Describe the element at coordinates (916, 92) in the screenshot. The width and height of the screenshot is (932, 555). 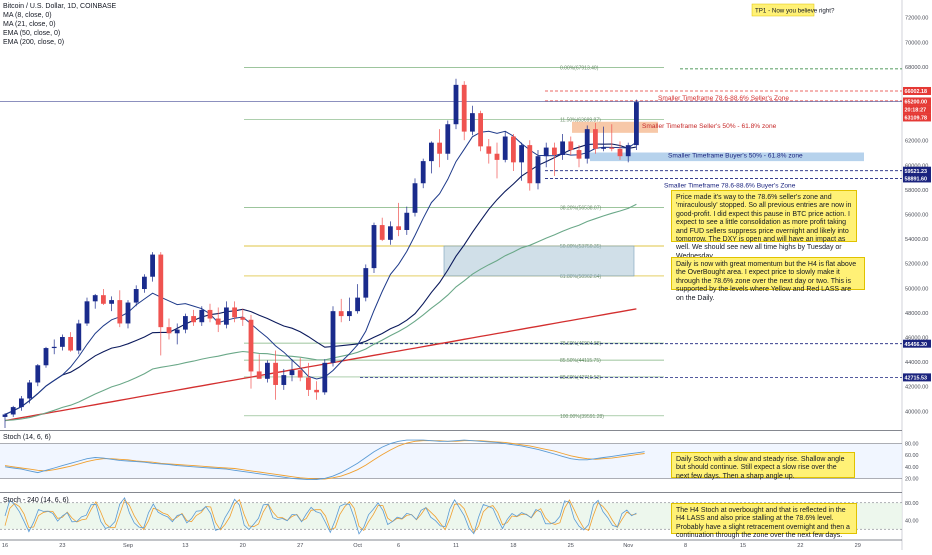
I see `price-tag-label: 66002.18` at that location.